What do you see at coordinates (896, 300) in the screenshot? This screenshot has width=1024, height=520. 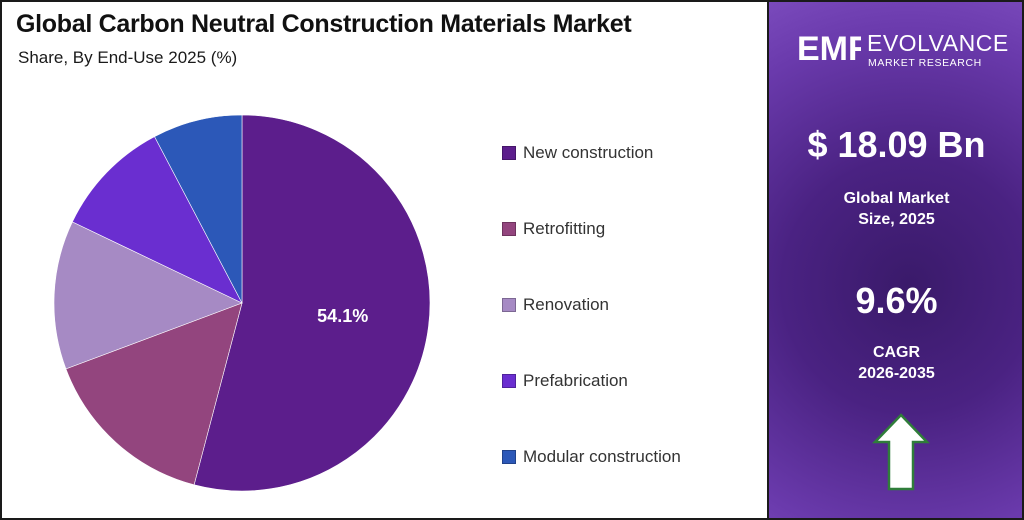 I see `cagr-value: 9.6%` at bounding box center [896, 300].